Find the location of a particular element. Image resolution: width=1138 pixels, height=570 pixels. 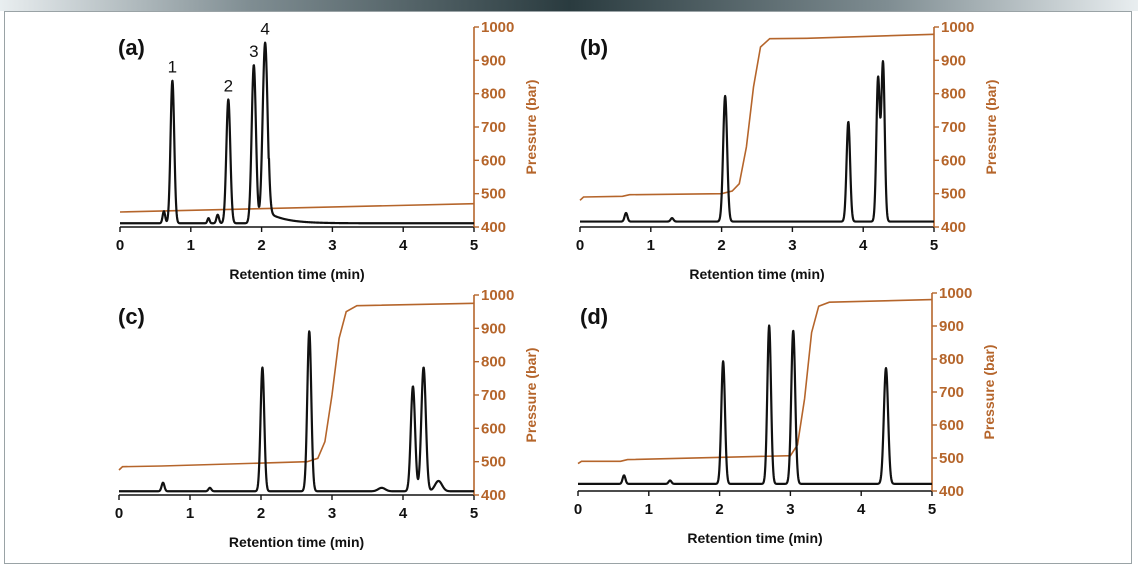

top-gradient-bar is located at coordinates (569, 5).